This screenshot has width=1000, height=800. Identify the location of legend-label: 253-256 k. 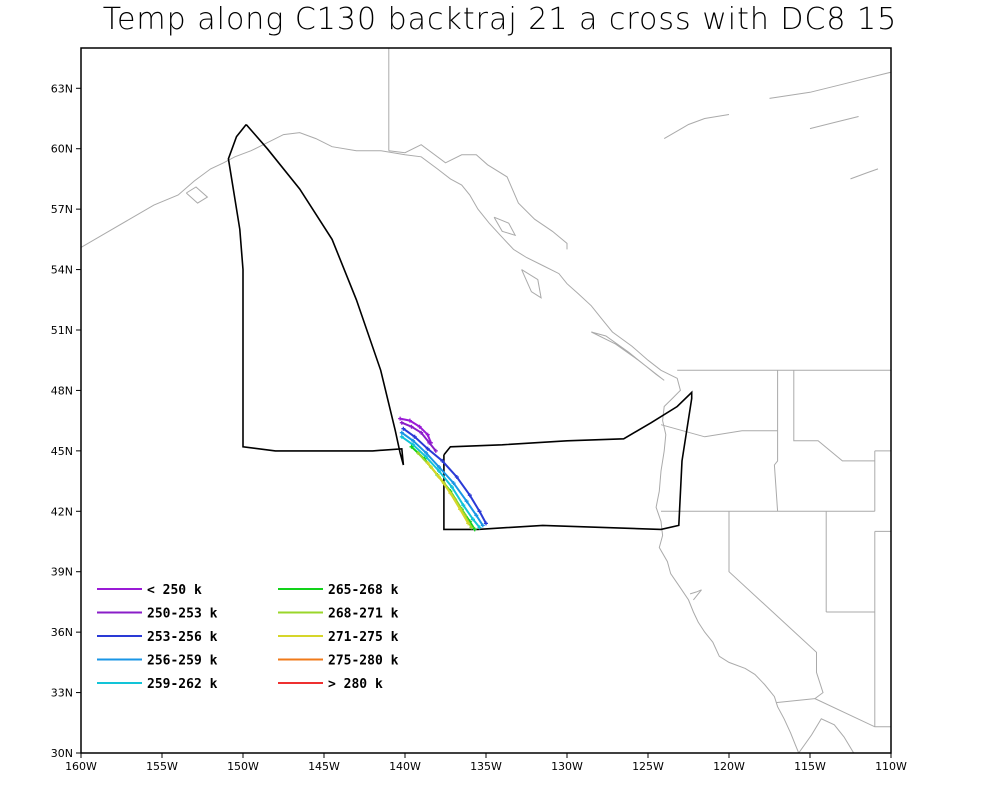
(182, 637).